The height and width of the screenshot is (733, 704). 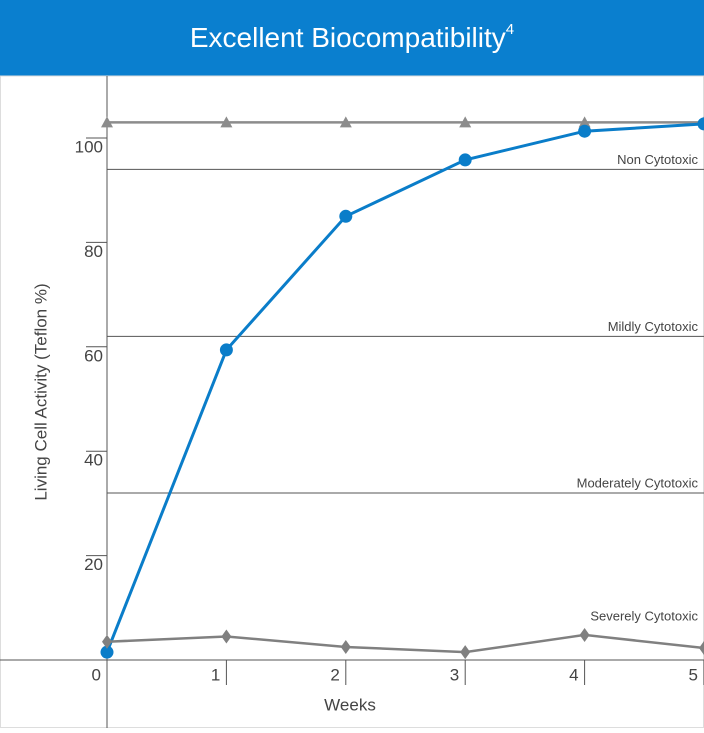 What do you see at coordinates (657, 159) in the screenshot?
I see `threshold-label: Non Cytotoxic` at bounding box center [657, 159].